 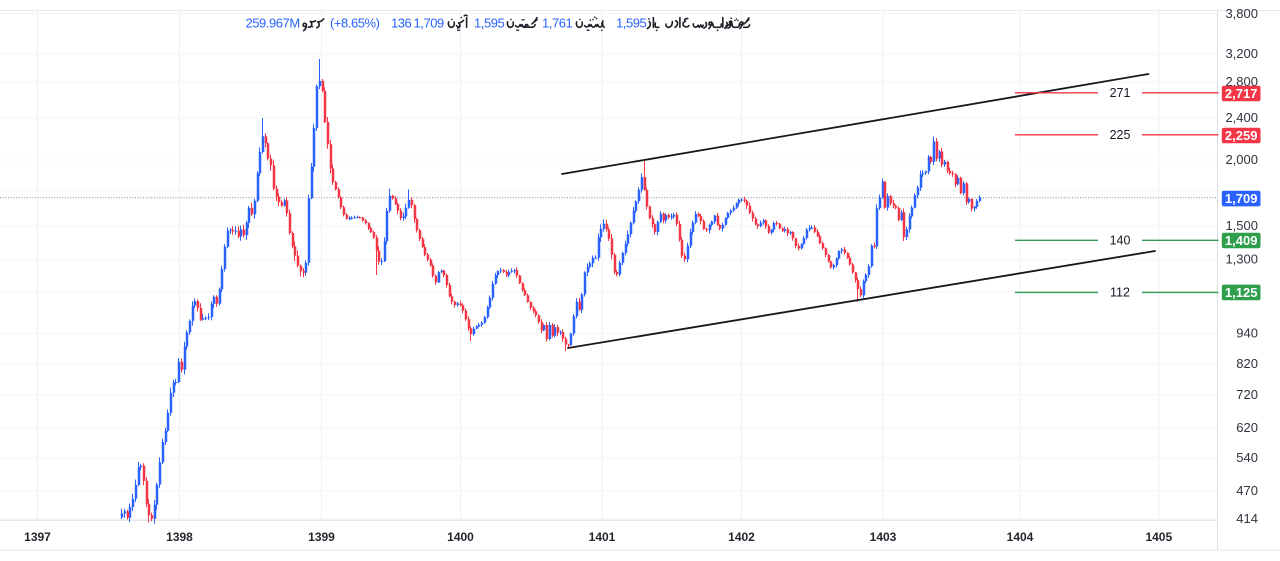 I want to click on svg-text: 940, so click(x=1247, y=333).